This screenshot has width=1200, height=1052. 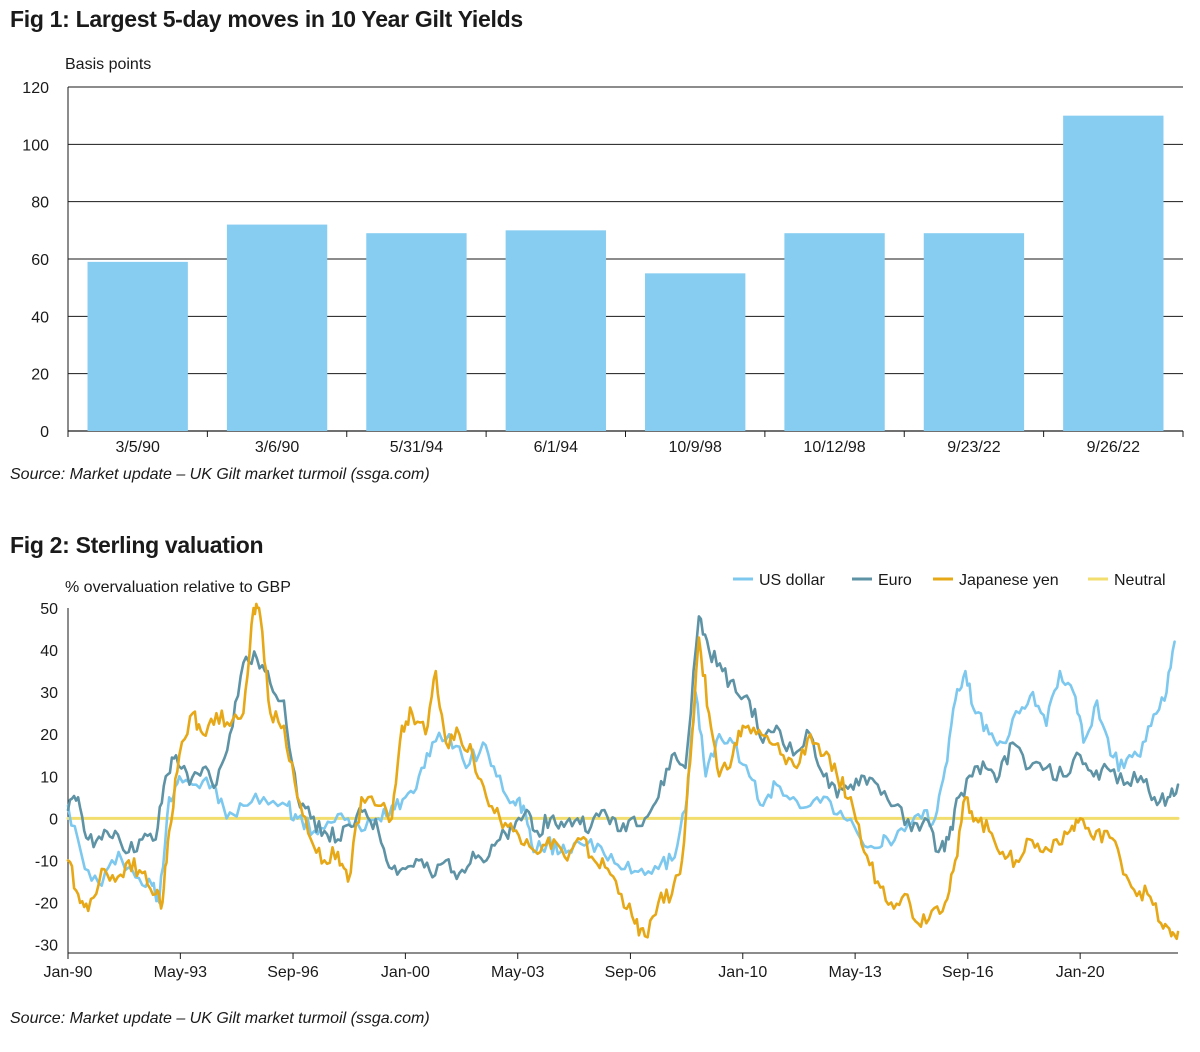 What do you see at coordinates (68, 972) in the screenshot?
I see `x-tick-label: Jan-90` at bounding box center [68, 972].